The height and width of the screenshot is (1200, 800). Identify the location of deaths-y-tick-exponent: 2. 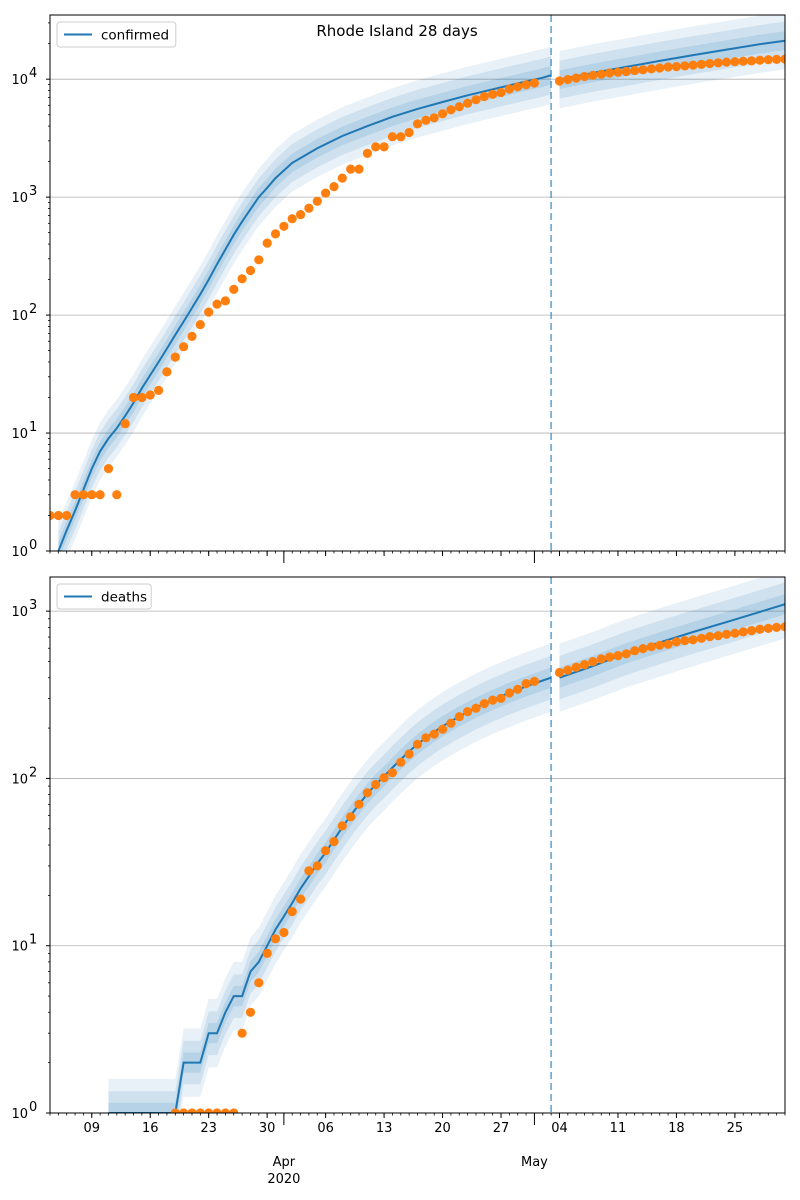
(33, 772).